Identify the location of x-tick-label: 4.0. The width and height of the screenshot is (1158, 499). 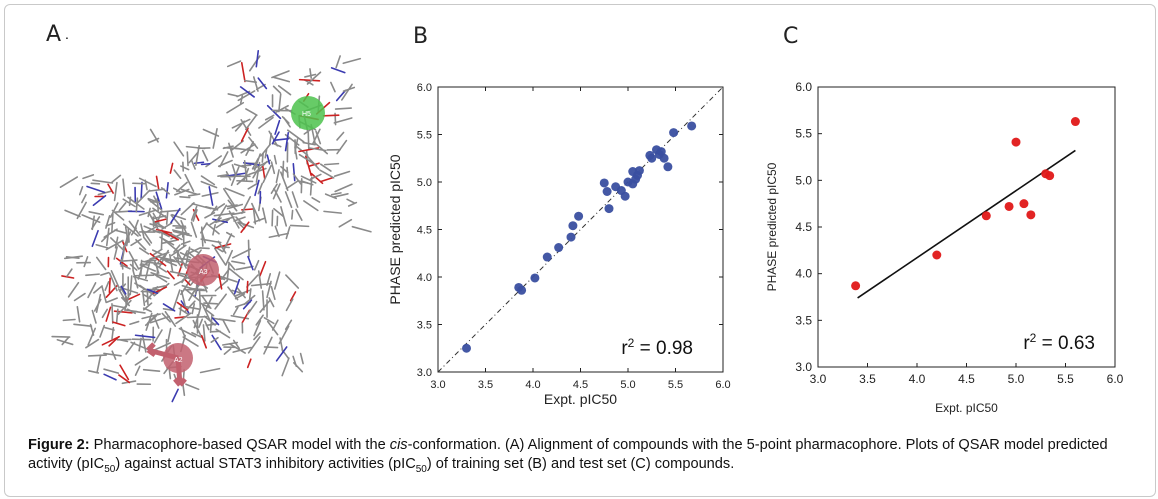
(917, 379).